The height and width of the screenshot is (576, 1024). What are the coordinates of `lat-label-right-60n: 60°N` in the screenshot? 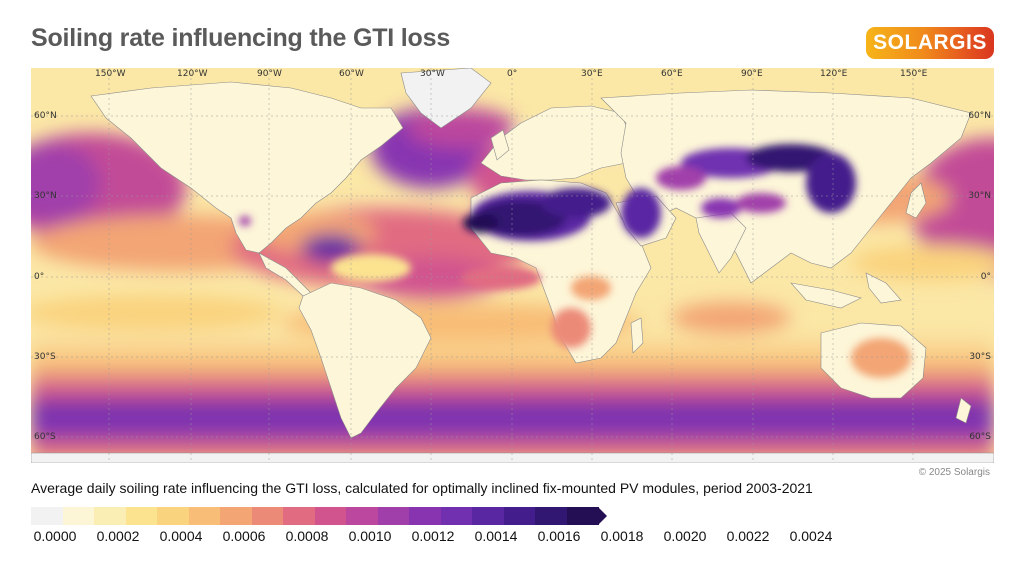 It's located at (979, 116).